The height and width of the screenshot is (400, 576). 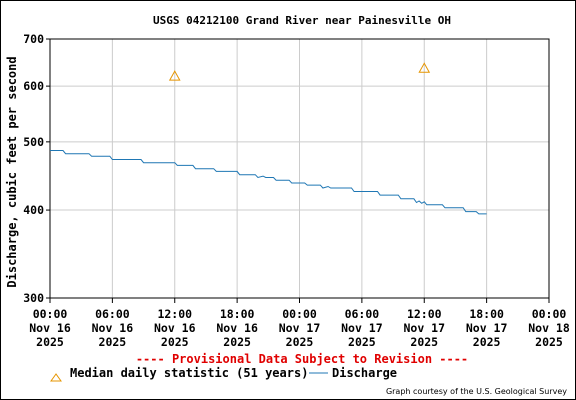 I want to click on discharge-series-line, so click(x=268, y=182).